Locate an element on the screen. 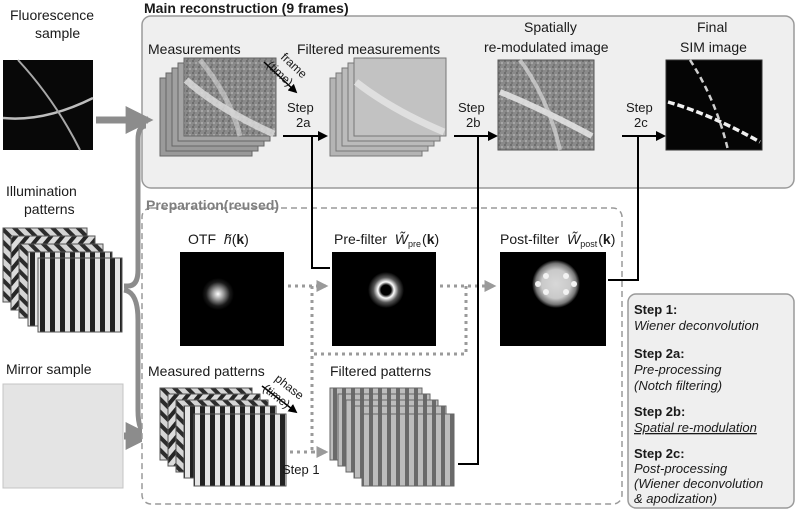 The image size is (800, 514). prefilter-sub: pre is located at coordinates (414, 244).